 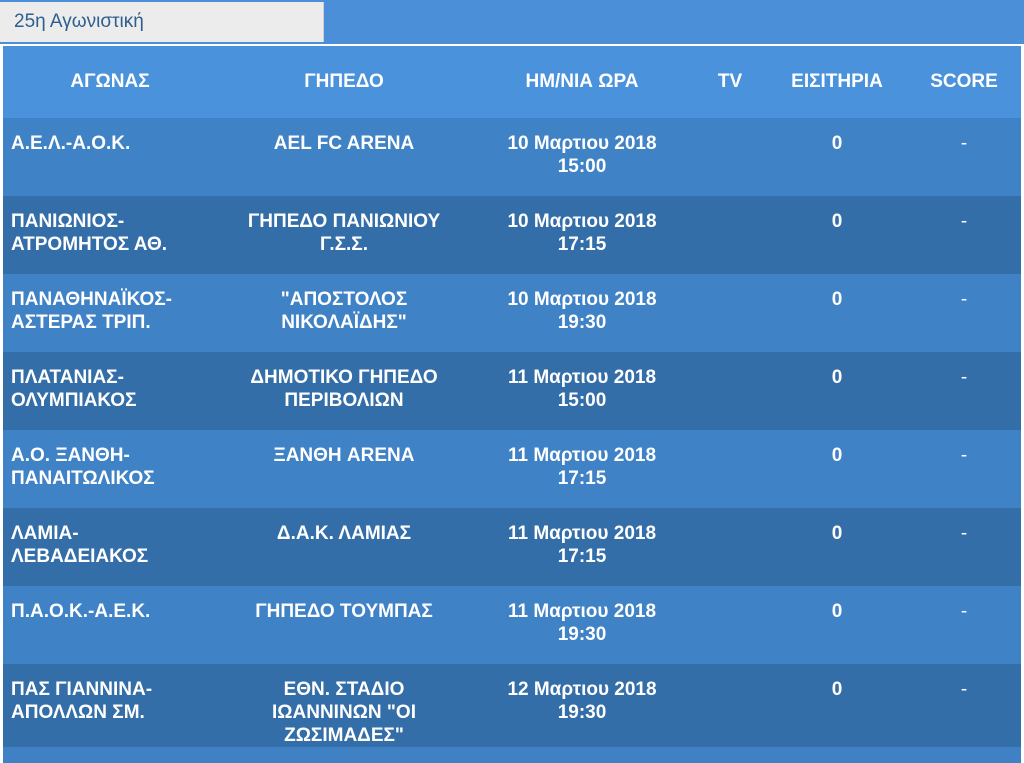 I want to click on cell-datetime: 10 Μαρτιου 2018 17:15, so click(x=582, y=235).